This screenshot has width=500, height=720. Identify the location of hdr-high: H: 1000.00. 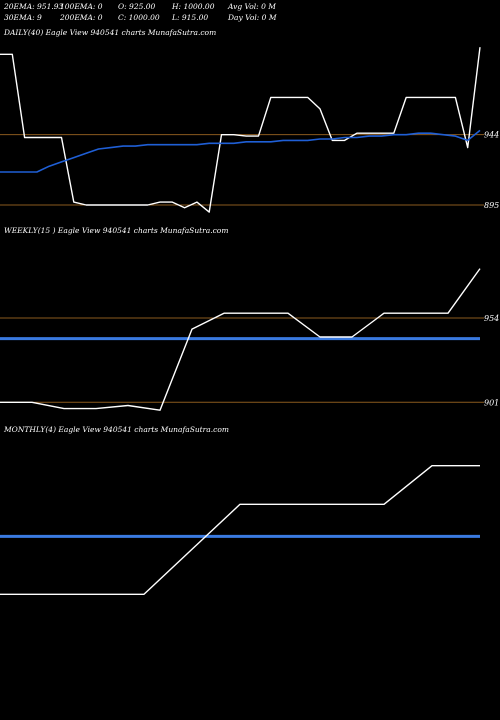
(193, 6).